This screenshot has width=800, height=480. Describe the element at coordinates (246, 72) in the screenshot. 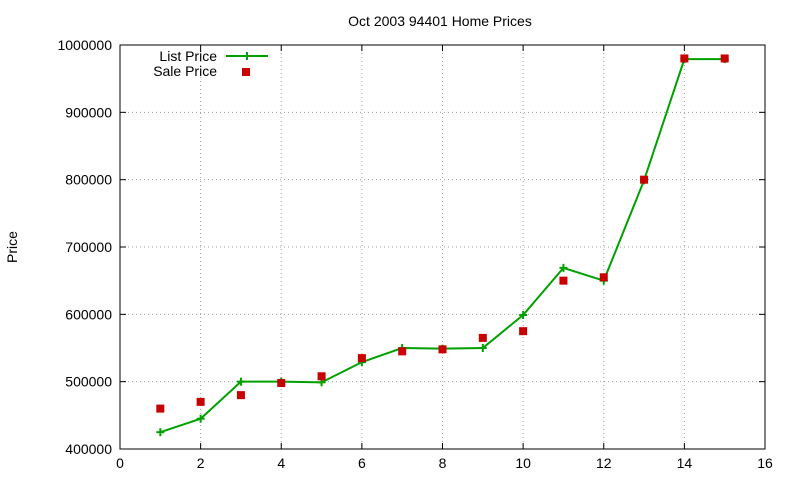

I see `legend-swatch-sale-price` at that location.